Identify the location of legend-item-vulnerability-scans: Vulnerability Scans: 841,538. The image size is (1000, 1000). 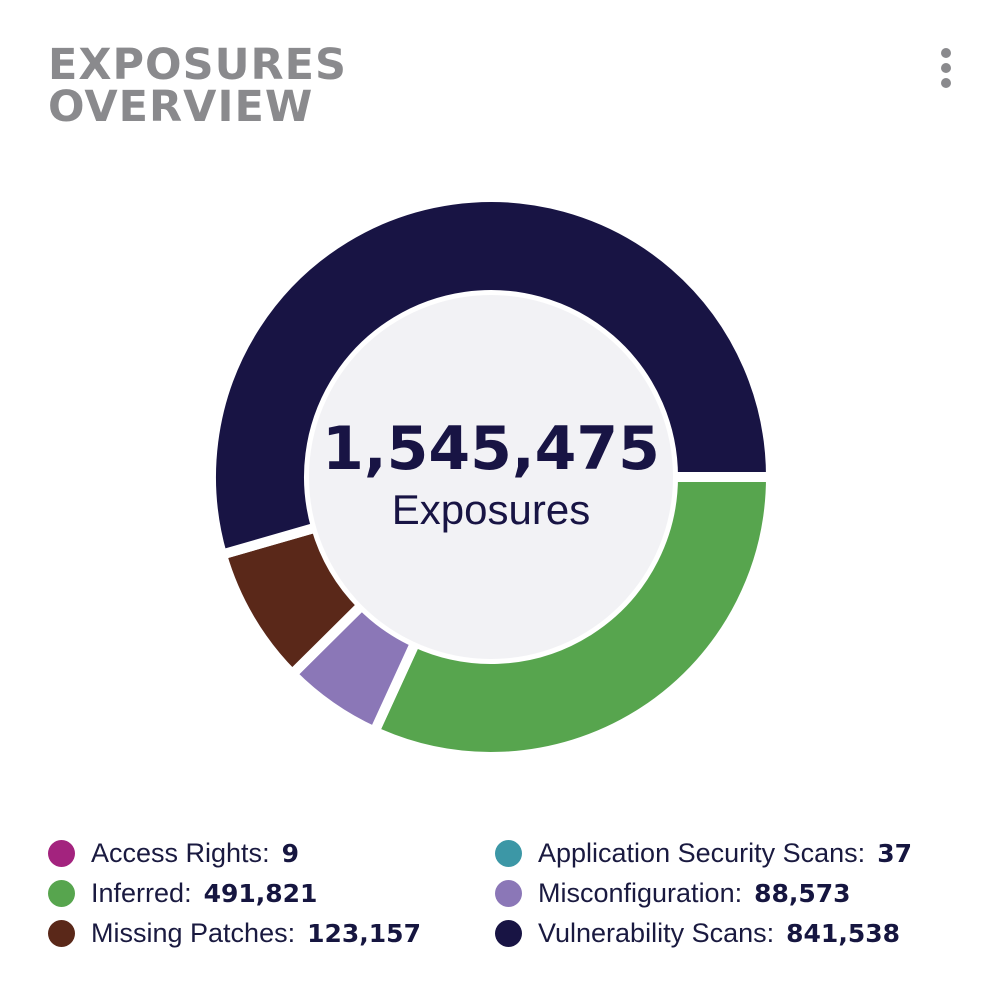
(731, 933).